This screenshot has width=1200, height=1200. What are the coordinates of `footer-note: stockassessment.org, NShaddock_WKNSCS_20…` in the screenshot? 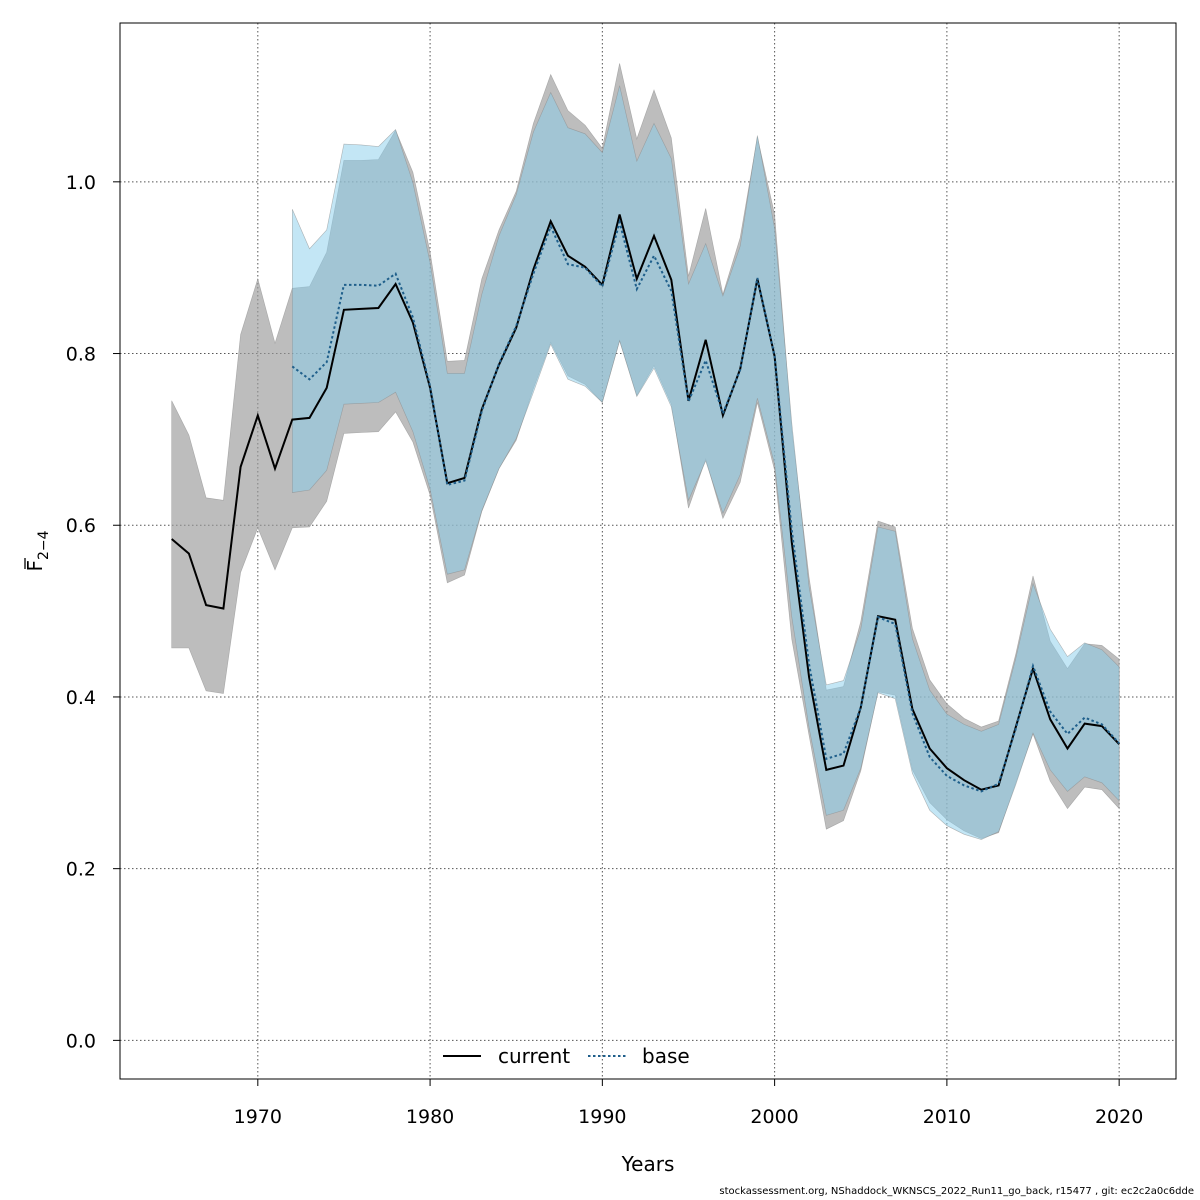 It's located at (956, 1191).